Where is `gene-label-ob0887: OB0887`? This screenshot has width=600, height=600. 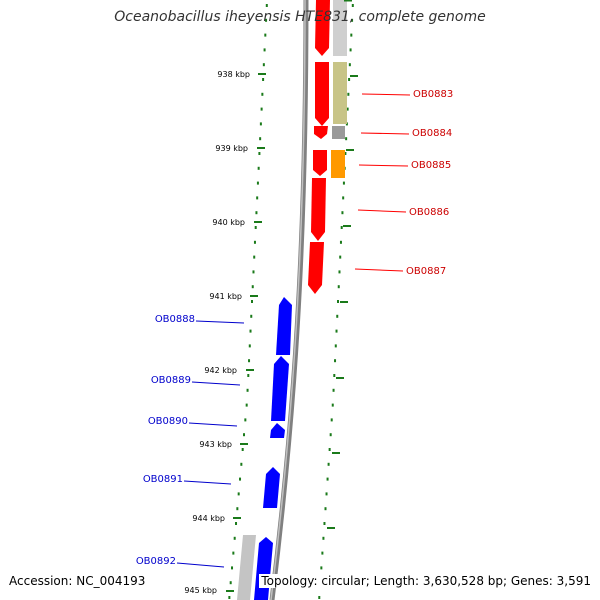 gene-label-ob0887: OB0887 is located at coordinates (426, 271).